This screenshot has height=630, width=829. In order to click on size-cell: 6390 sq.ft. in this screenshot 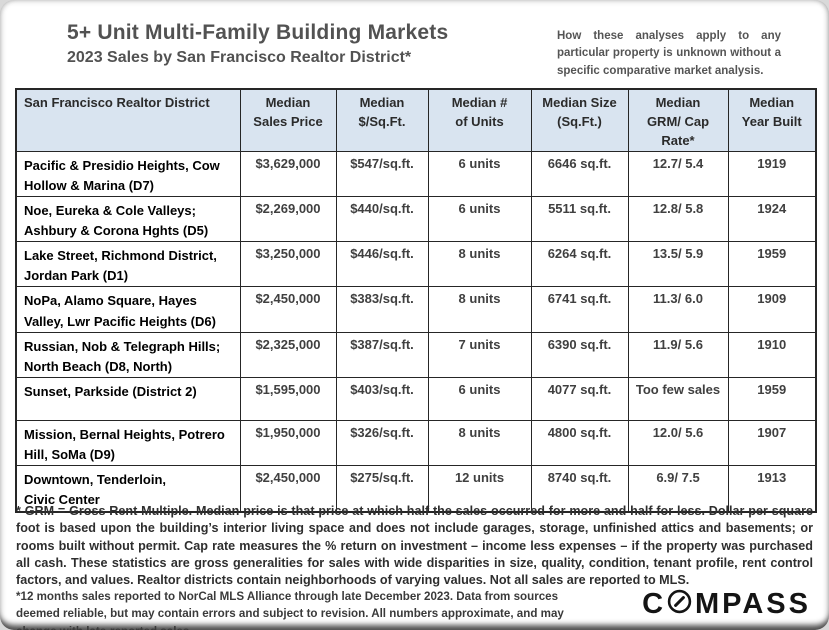, I will do `click(579, 354)`.